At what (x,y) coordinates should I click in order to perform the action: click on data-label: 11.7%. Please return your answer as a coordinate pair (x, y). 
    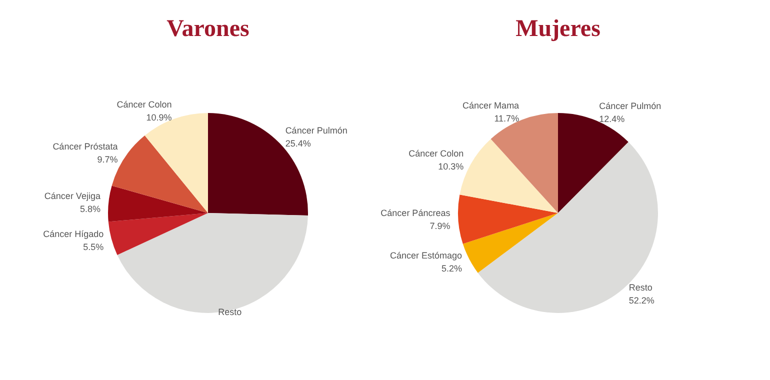
    Looking at the image, I should click on (507, 118).